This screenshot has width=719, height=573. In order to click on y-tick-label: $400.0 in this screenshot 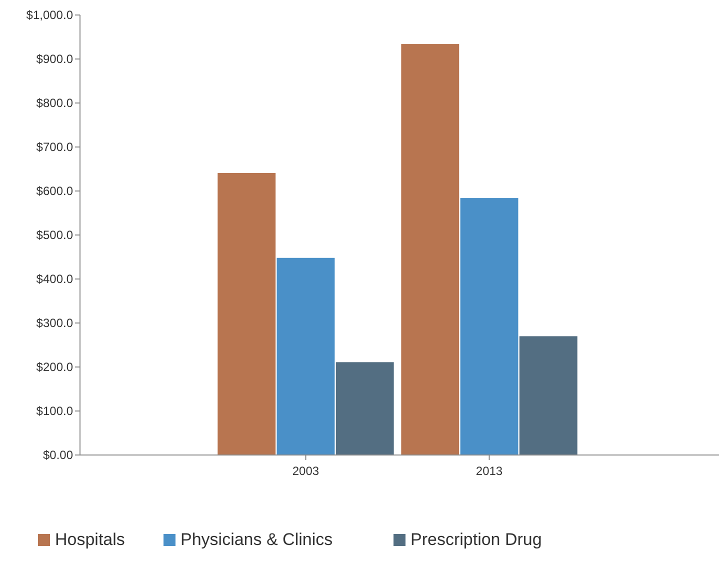, I will do `click(55, 279)`.